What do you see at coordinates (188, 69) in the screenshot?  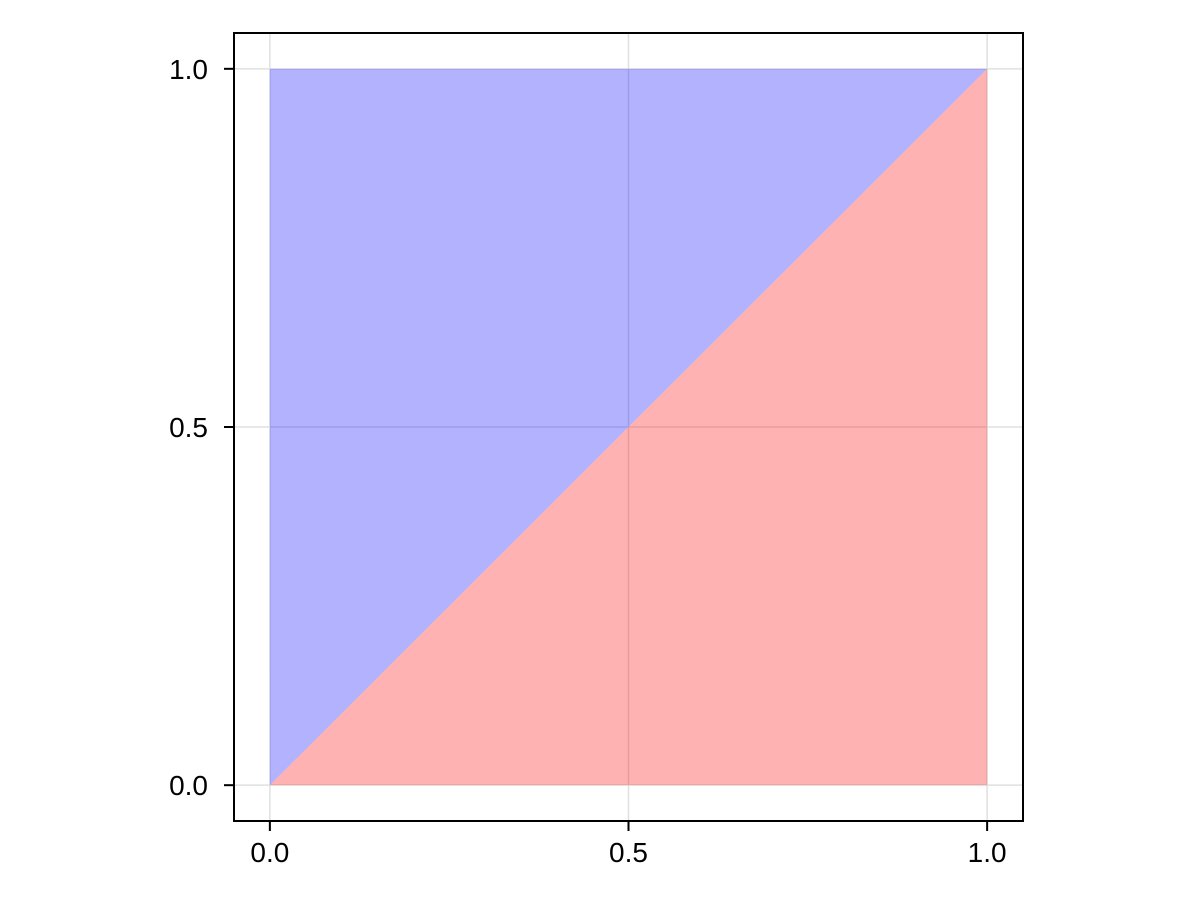 I see `y-tick-label: 1.0` at bounding box center [188, 69].